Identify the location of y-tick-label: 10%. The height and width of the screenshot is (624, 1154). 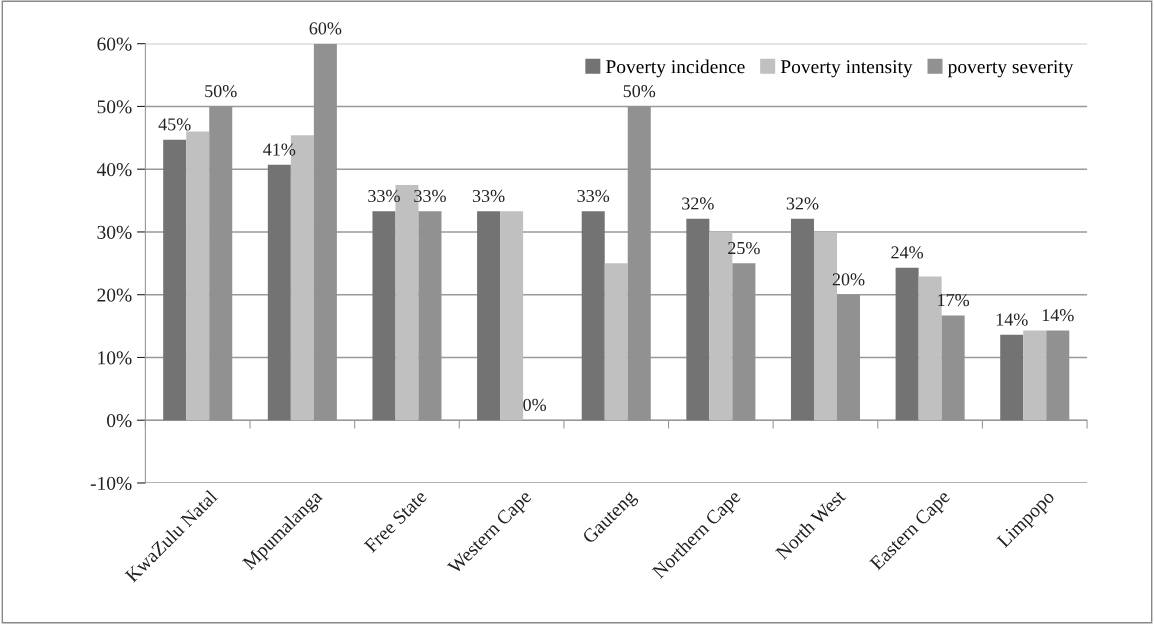
(115, 358).